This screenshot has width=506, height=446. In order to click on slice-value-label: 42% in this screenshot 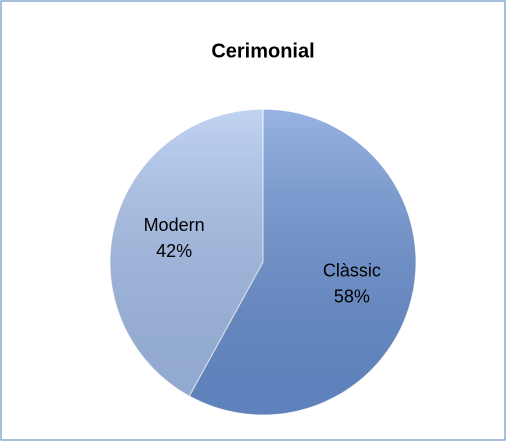, I will do `click(174, 251)`.